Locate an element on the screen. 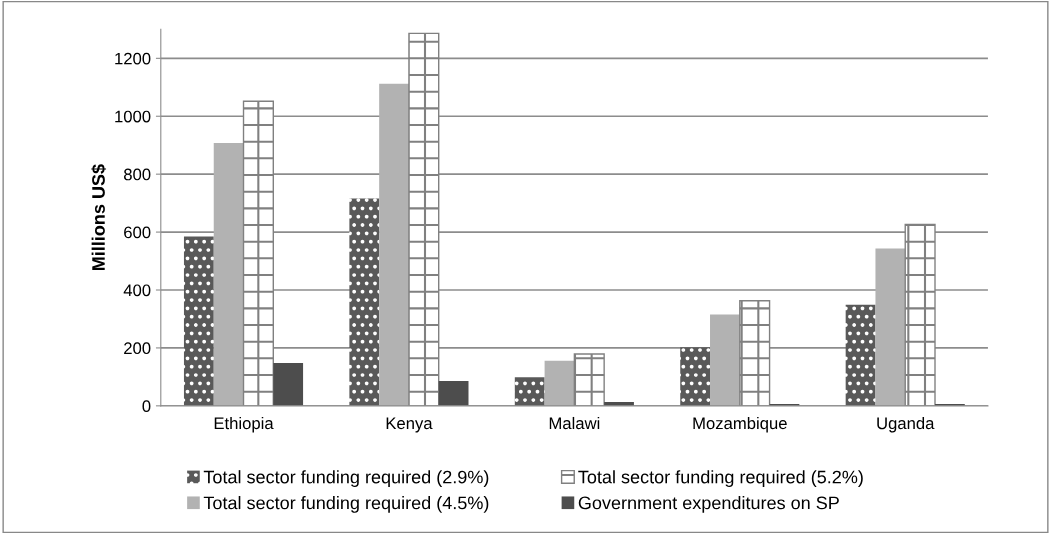 Image resolution: width=1051 pixels, height=534 pixels. x-tick-label: Mozambique is located at coordinates (740, 424).